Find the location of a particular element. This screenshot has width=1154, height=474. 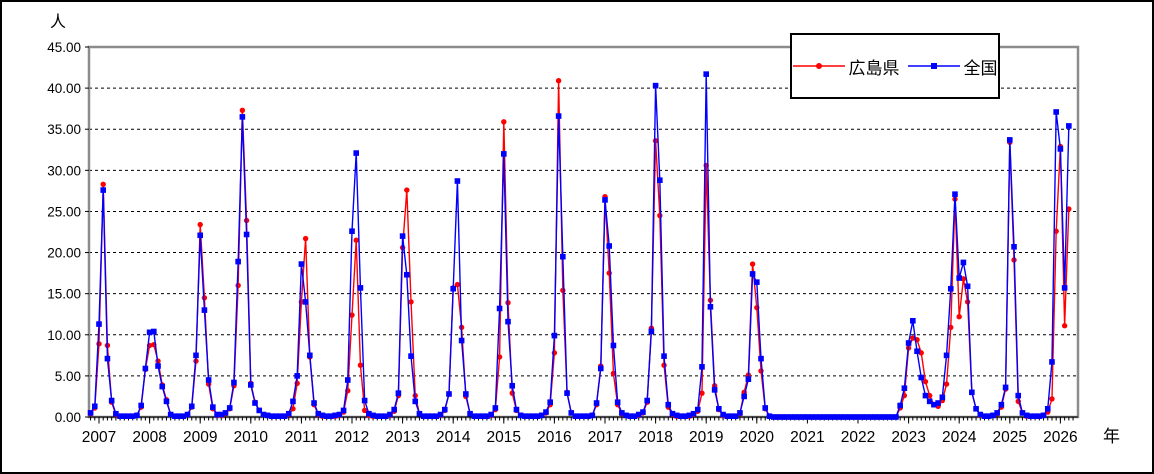

y-tick-label: 10.00 is located at coordinates (64, 335).